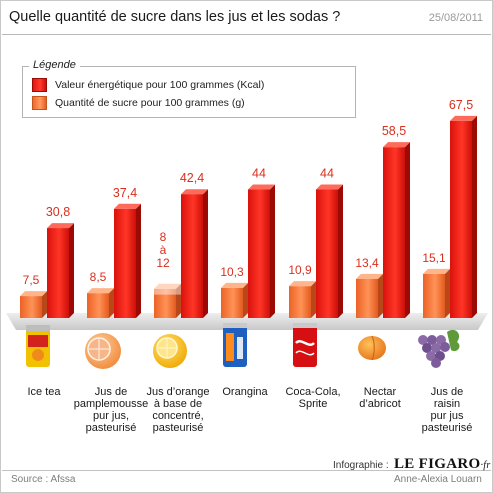 Image resolution: width=493 pixels, height=493 pixels. Describe the element at coordinates (447, 293) in the screenshot. I see `bar-sugar-6-side` at that location.